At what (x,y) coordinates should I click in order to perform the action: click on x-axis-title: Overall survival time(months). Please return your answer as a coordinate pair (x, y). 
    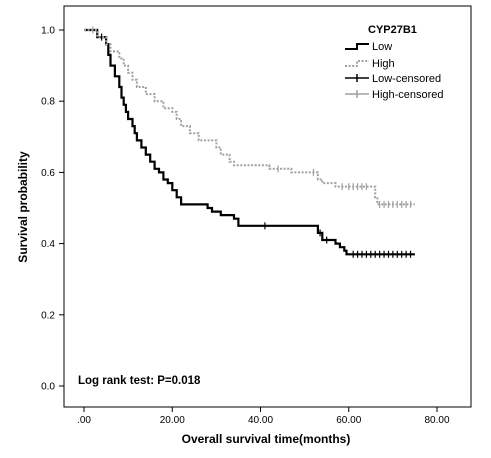
    Looking at the image, I should click on (266, 439).